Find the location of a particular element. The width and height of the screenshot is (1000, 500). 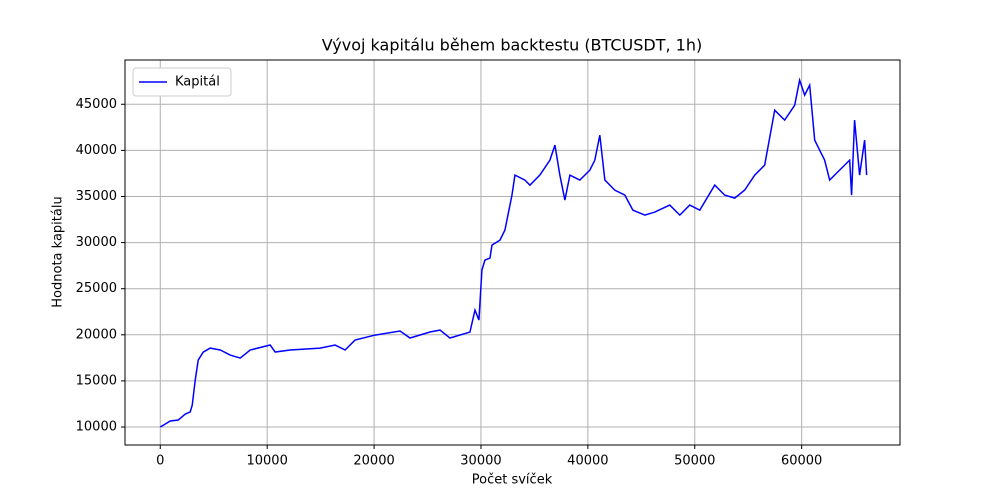

x-tick-label: 10000 is located at coordinates (266, 461).